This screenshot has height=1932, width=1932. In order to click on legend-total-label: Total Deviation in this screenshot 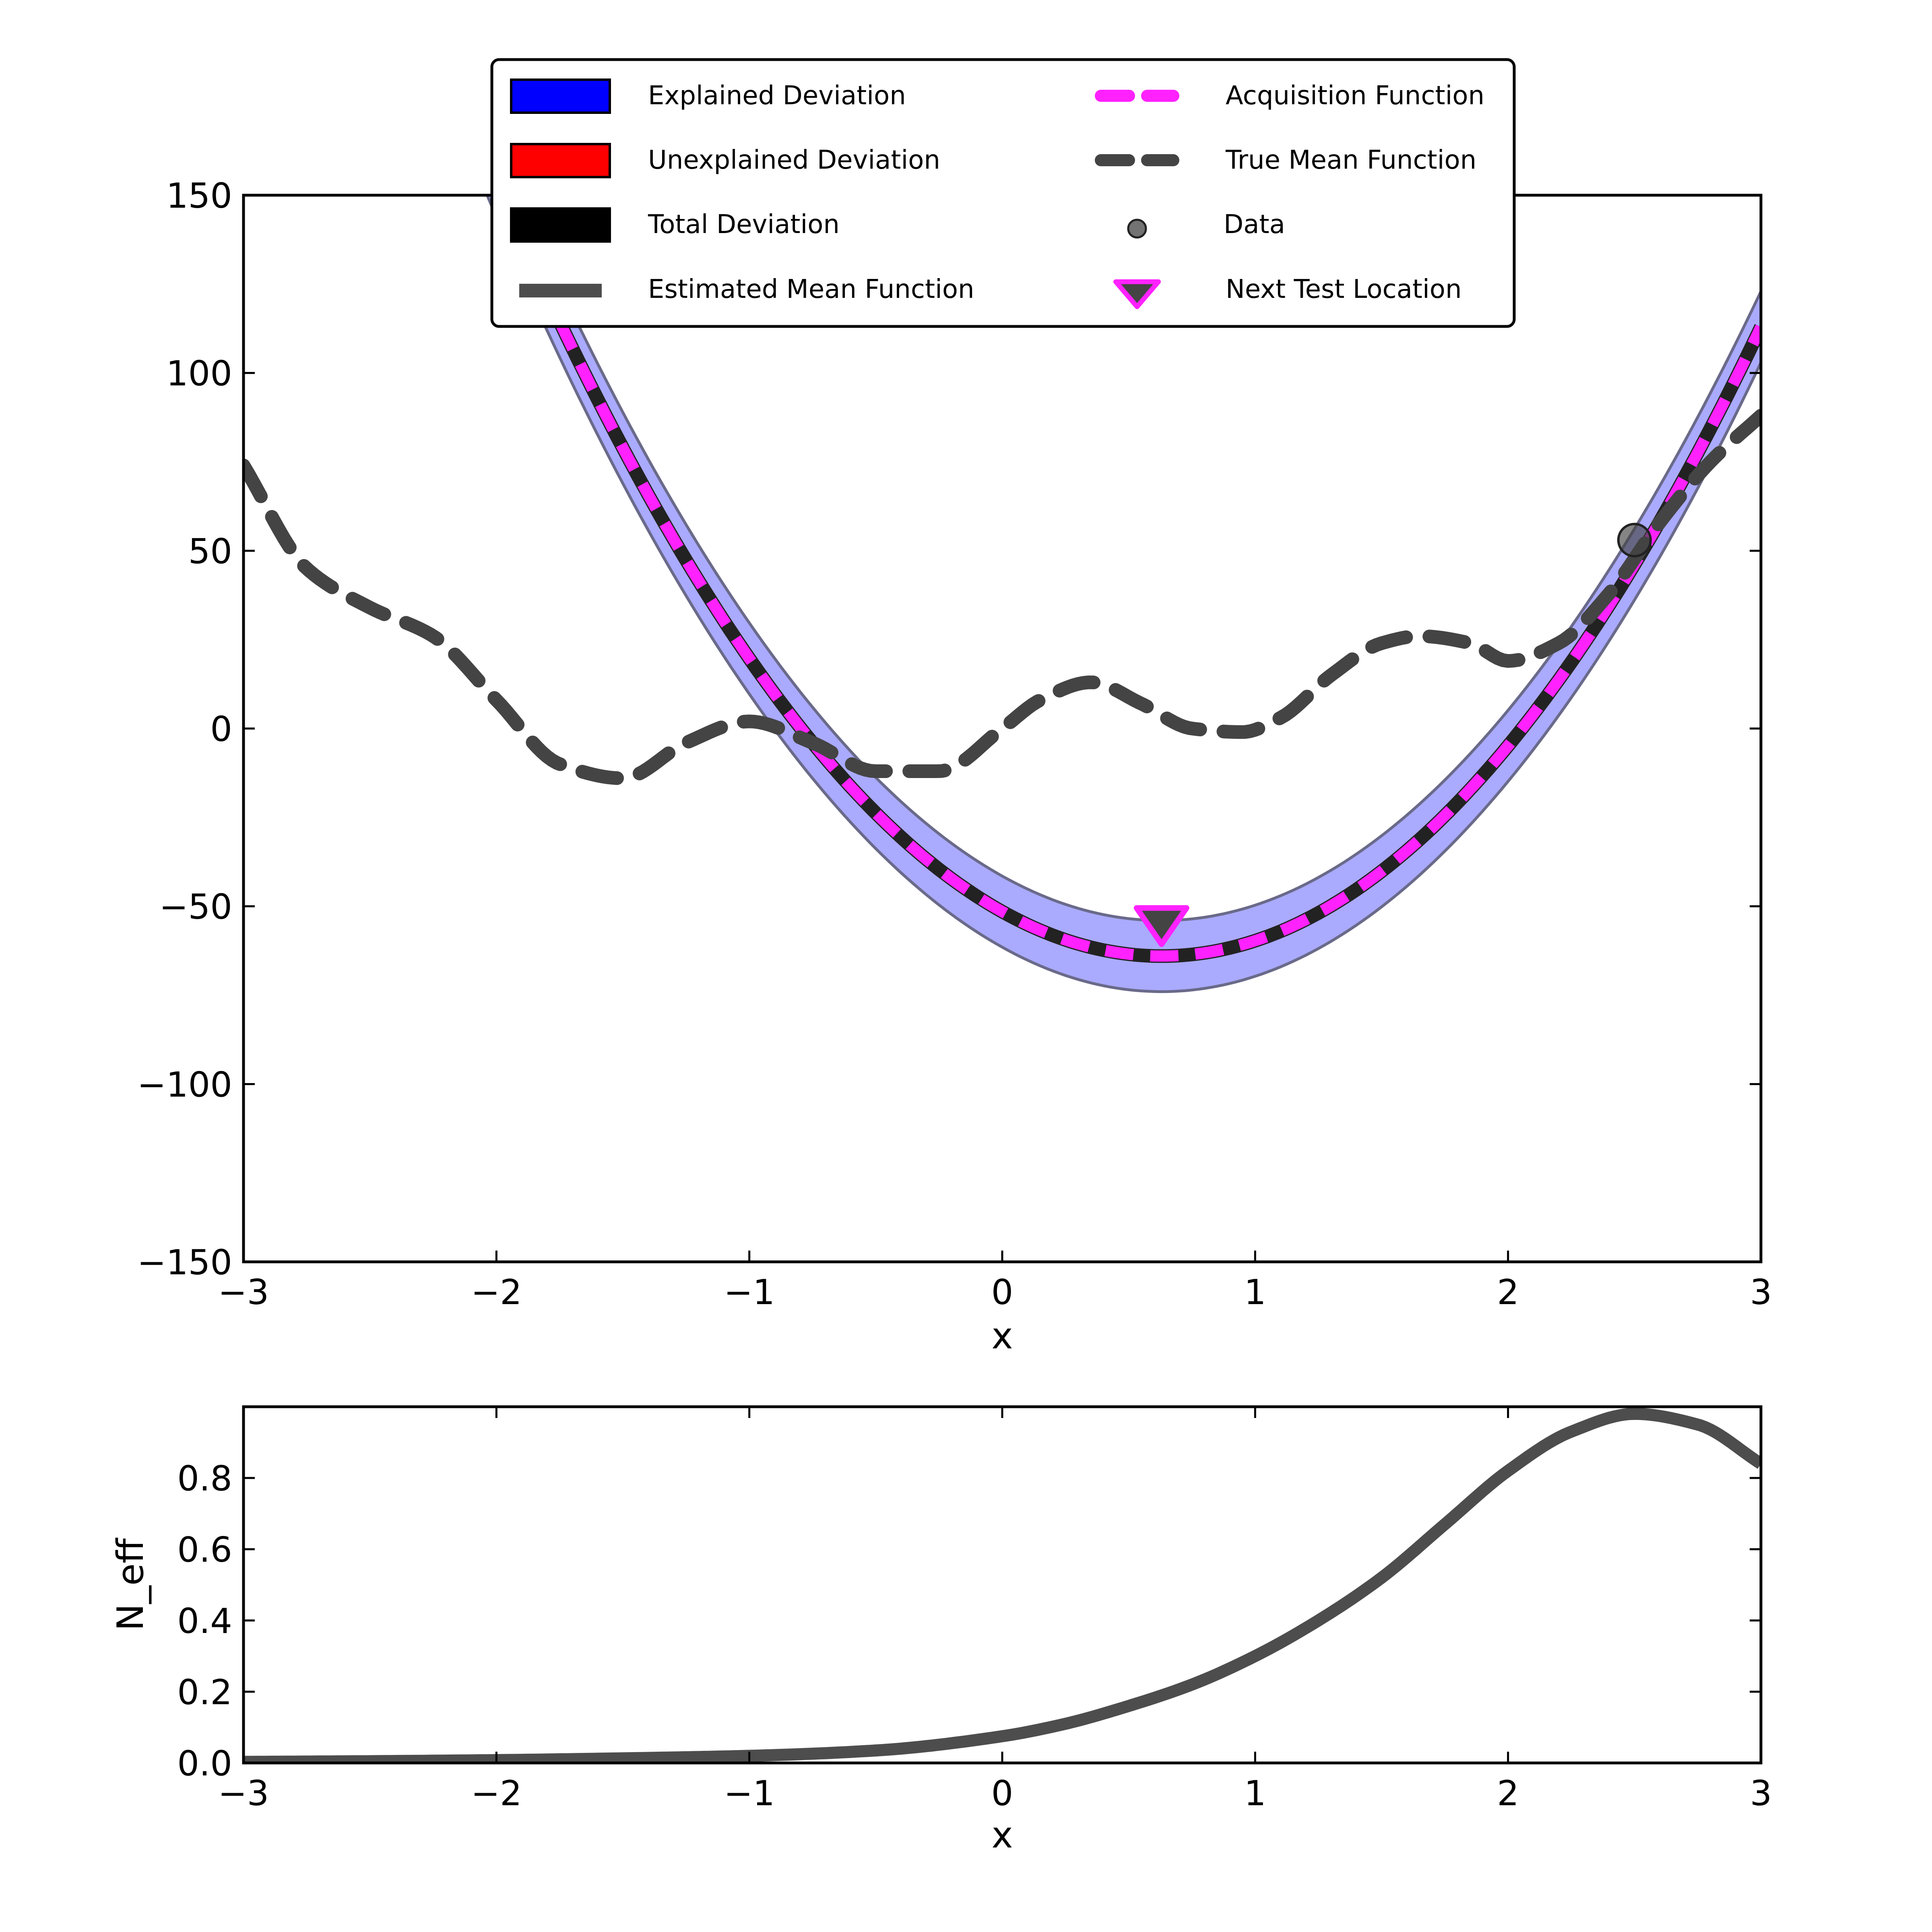, I will do `click(744, 224)`.